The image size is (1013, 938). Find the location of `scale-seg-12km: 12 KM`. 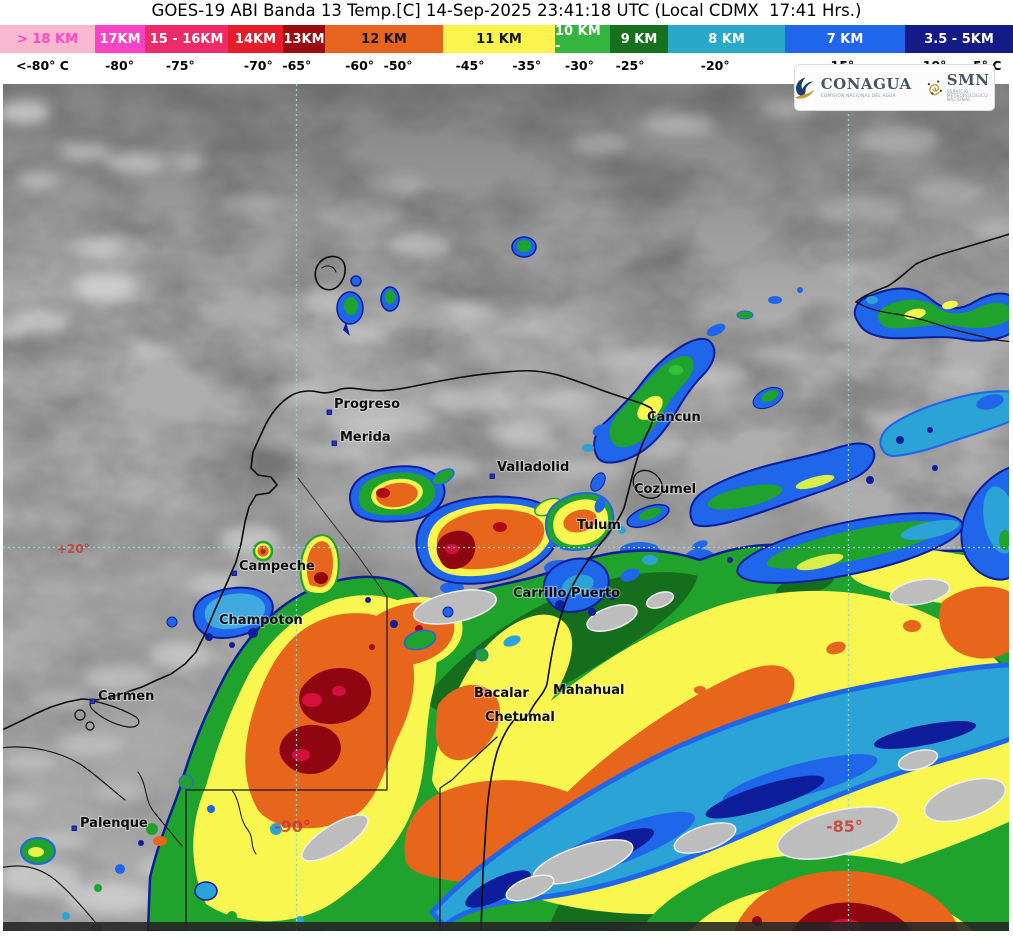

scale-seg-12km: 12 KM is located at coordinates (384, 39).